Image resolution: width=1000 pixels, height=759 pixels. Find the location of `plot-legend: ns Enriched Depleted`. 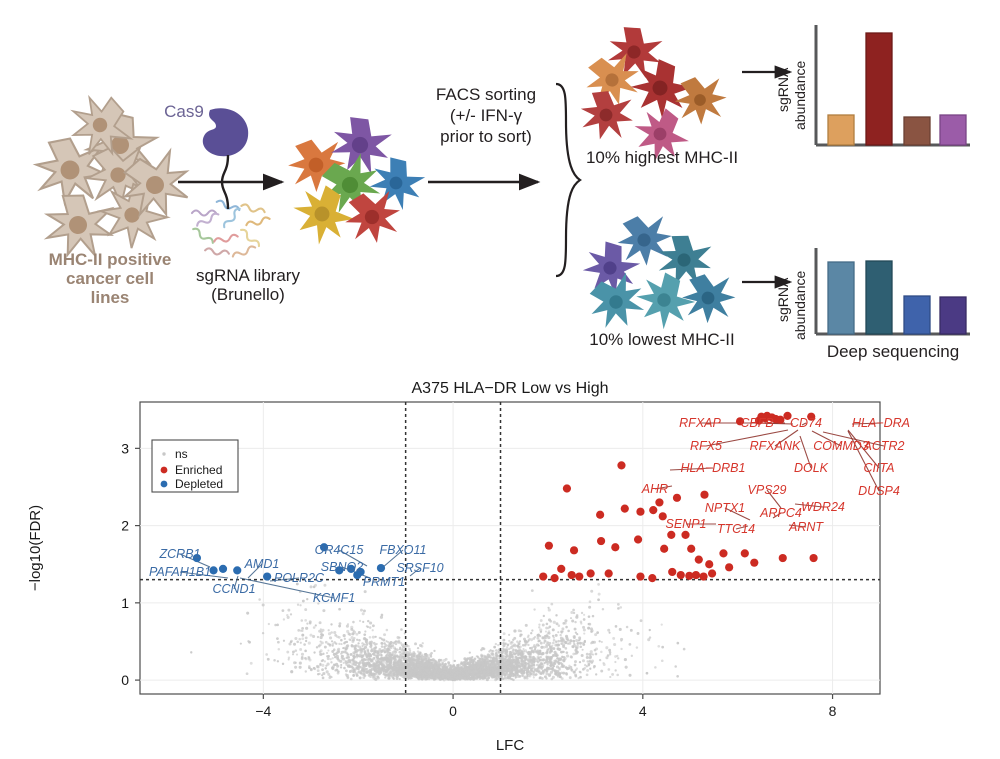

plot-legend: ns Enriched Depleted is located at coordinates (195, 466).